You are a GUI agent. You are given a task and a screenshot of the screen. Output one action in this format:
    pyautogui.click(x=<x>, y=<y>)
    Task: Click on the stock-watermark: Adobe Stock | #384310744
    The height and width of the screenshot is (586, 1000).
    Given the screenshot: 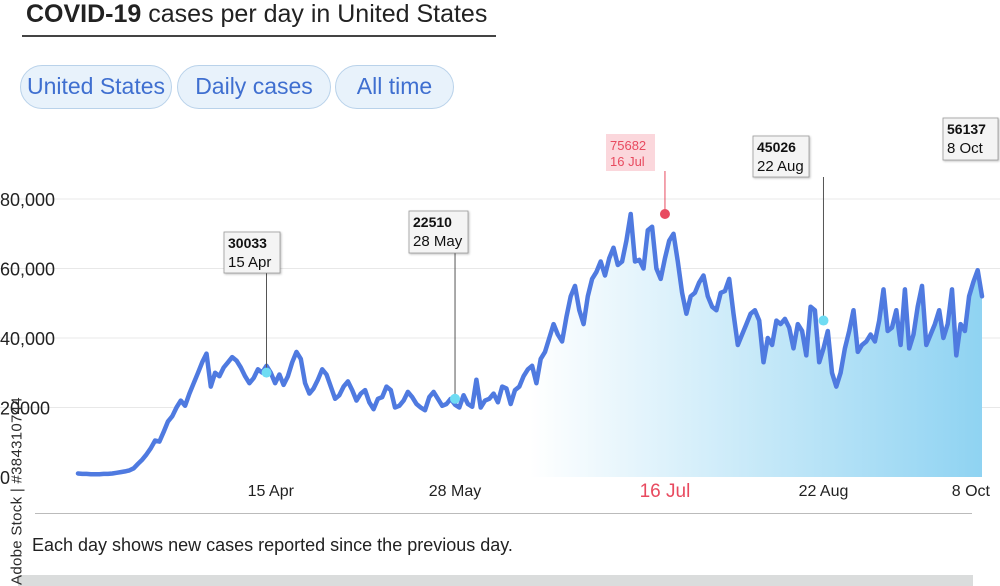 What is the action you would take?
    pyautogui.click(x=17, y=490)
    